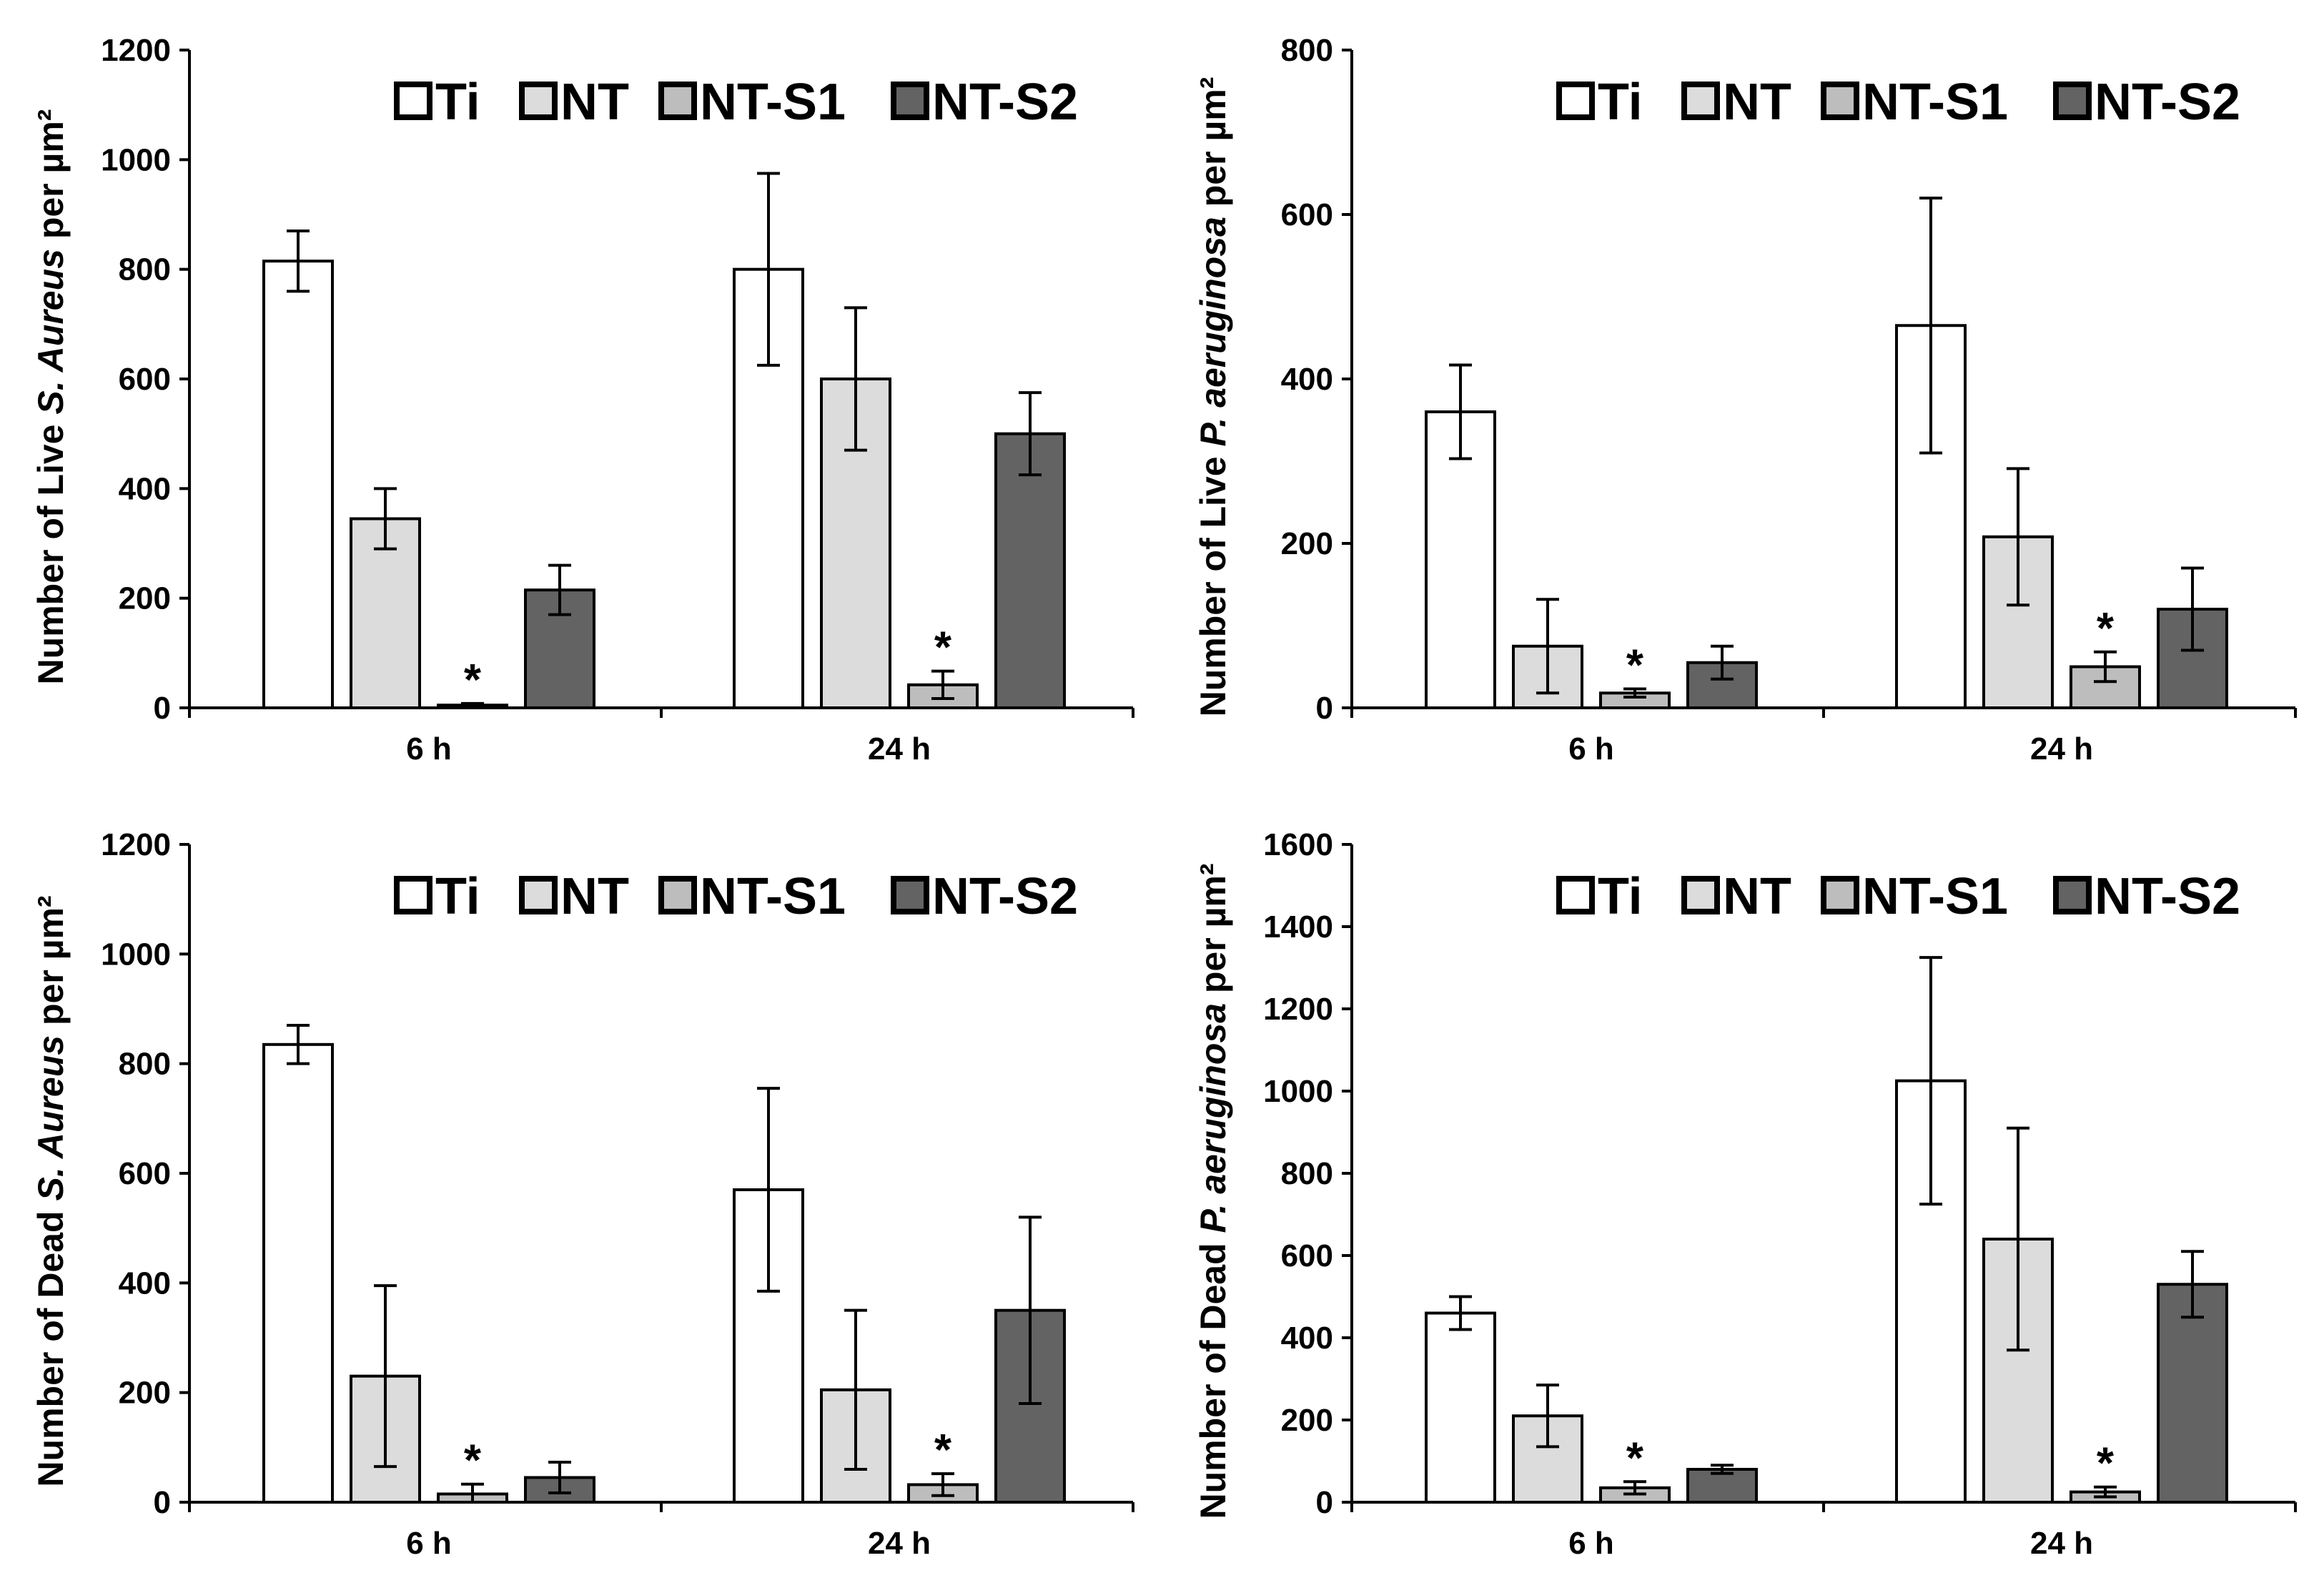 The image size is (2324, 1588). I want to click on y-tick-label: 1600, so click(1298, 844).